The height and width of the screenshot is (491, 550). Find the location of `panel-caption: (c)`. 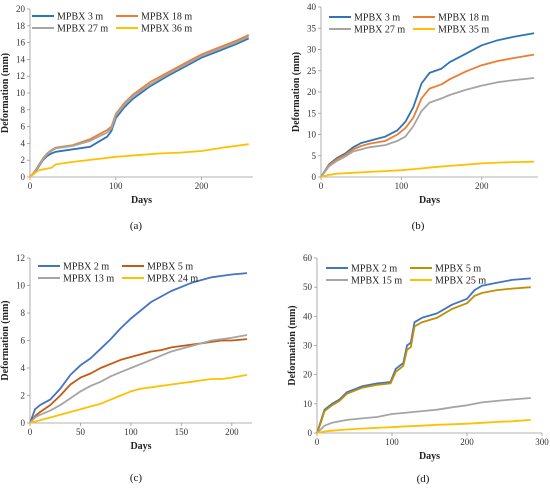

panel-caption: (c) is located at coordinates (136, 478).